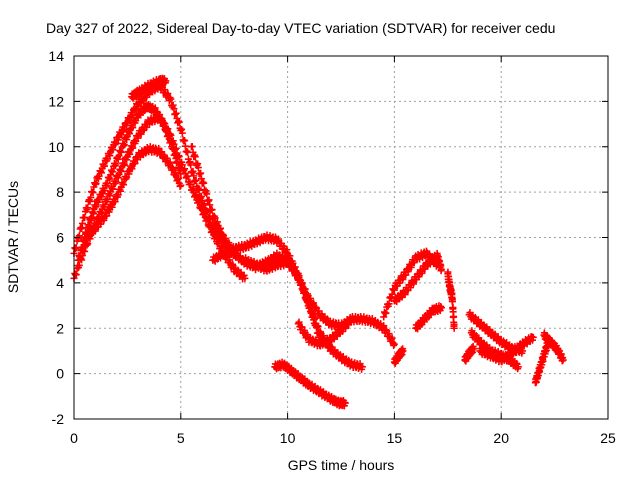 The width and height of the screenshot is (640, 480). Describe the element at coordinates (506, 349) in the screenshot. I see `series-track-r` at that location.